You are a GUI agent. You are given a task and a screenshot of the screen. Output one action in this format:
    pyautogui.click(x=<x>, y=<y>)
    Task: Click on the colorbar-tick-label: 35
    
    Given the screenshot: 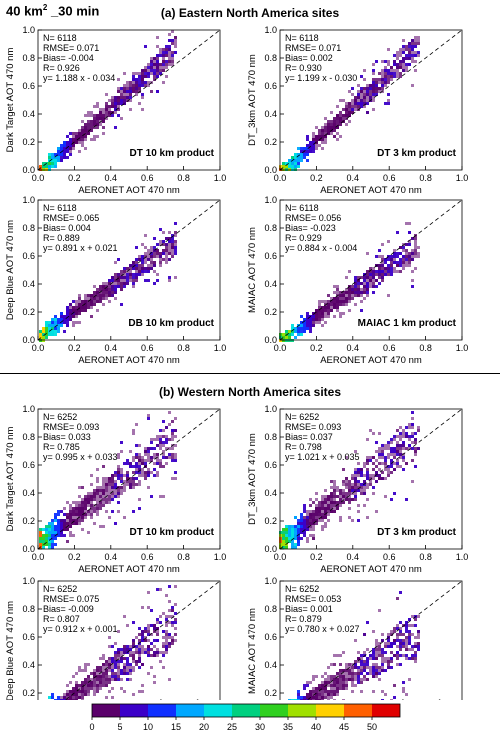 What is the action you would take?
    pyautogui.click(x=288, y=727)
    